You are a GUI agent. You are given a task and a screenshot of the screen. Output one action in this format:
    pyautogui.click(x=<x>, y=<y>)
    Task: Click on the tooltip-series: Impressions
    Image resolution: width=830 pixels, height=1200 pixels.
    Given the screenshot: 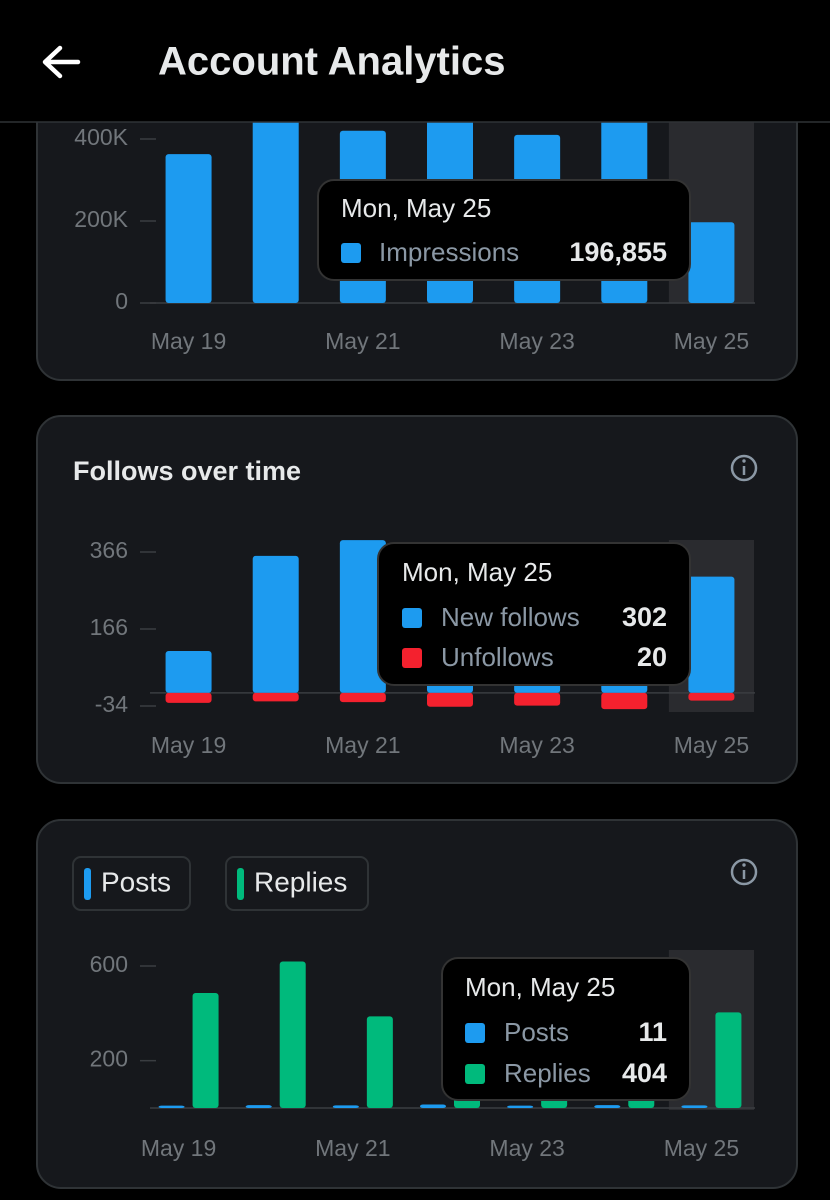 What is the action you would take?
    pyautogui.click(x=449, y=252)
    